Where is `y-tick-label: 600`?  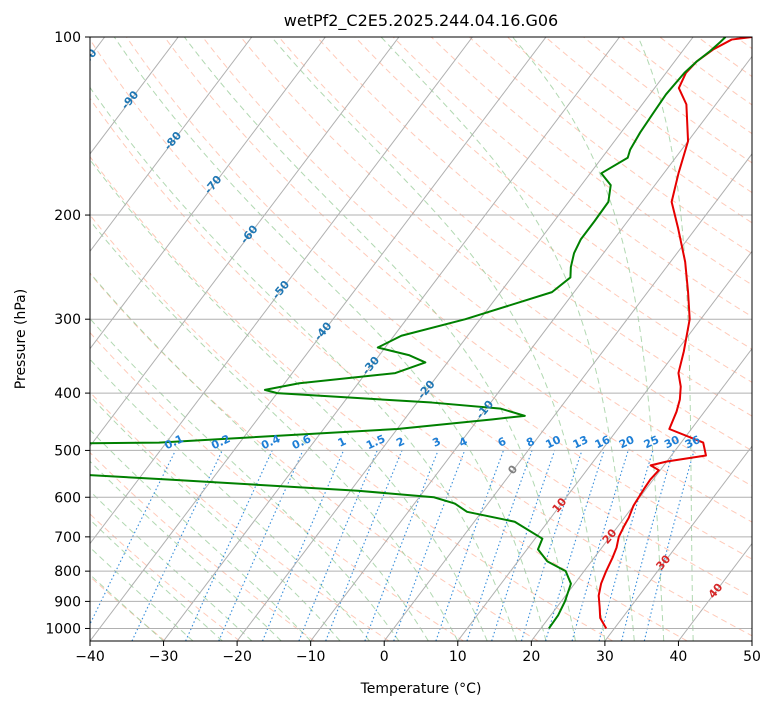 y-tick-label: 600 is located at coordinates (67, 498).